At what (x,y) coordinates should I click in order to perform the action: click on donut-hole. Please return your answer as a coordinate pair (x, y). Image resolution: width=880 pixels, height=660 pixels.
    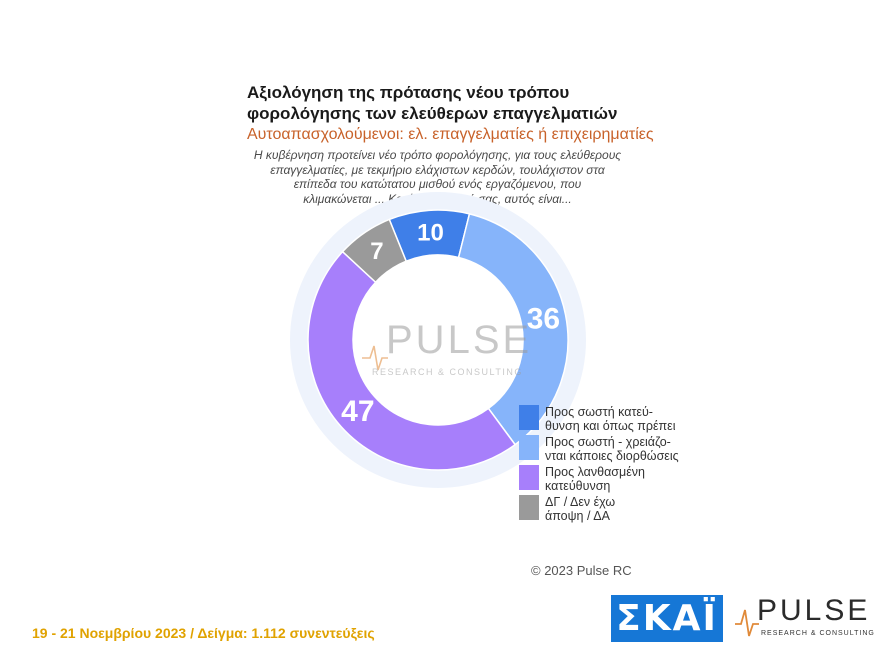
    Looking at the image, I should click on (438, 340).